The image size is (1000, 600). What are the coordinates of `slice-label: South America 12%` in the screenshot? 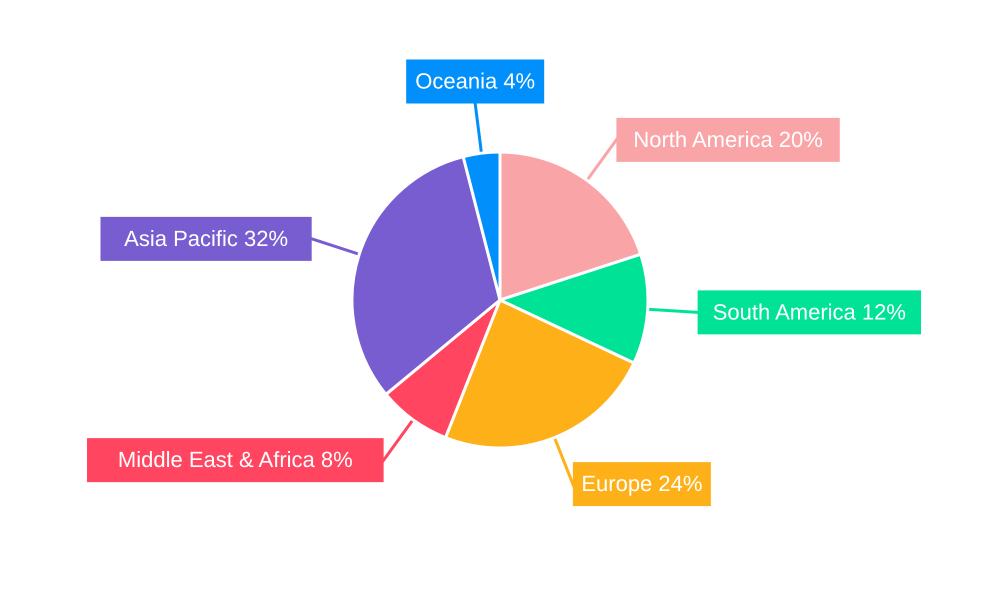 It's located at (809, 311).